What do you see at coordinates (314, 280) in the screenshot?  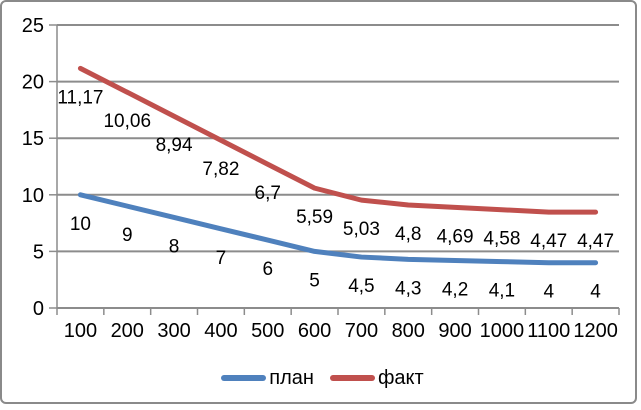 I see `data-label-plan: 5` at bounding box center [314, 280].